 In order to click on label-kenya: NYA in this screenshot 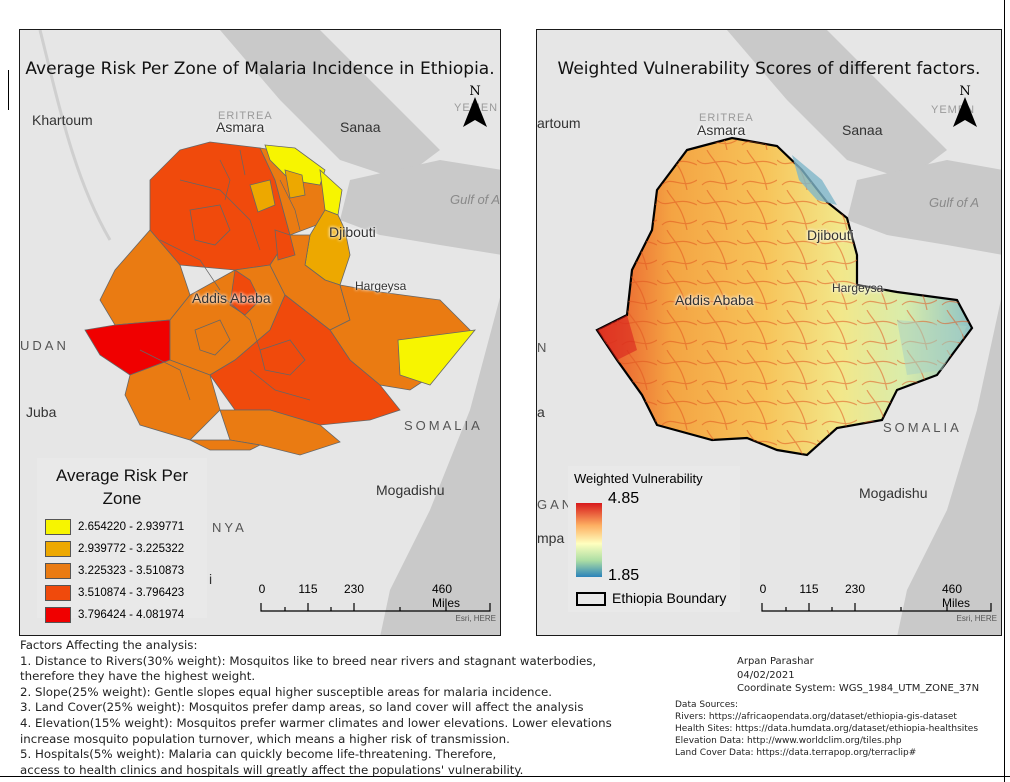, I will do `click(229, 527)`.